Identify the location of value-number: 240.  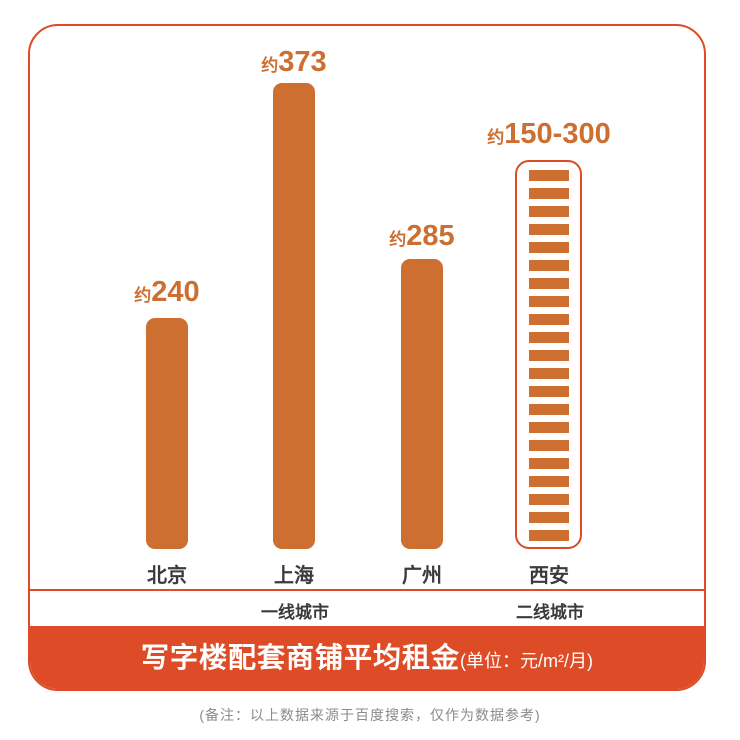
(175, 292).